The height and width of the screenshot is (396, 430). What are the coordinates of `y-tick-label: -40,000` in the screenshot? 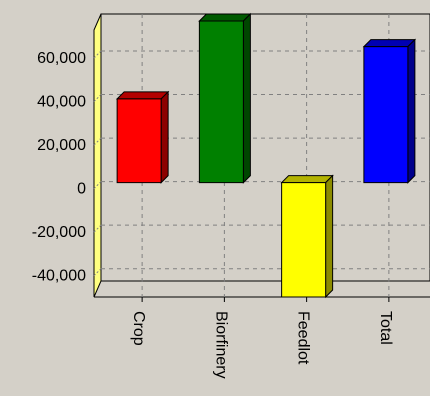 It's located at (59, 276).